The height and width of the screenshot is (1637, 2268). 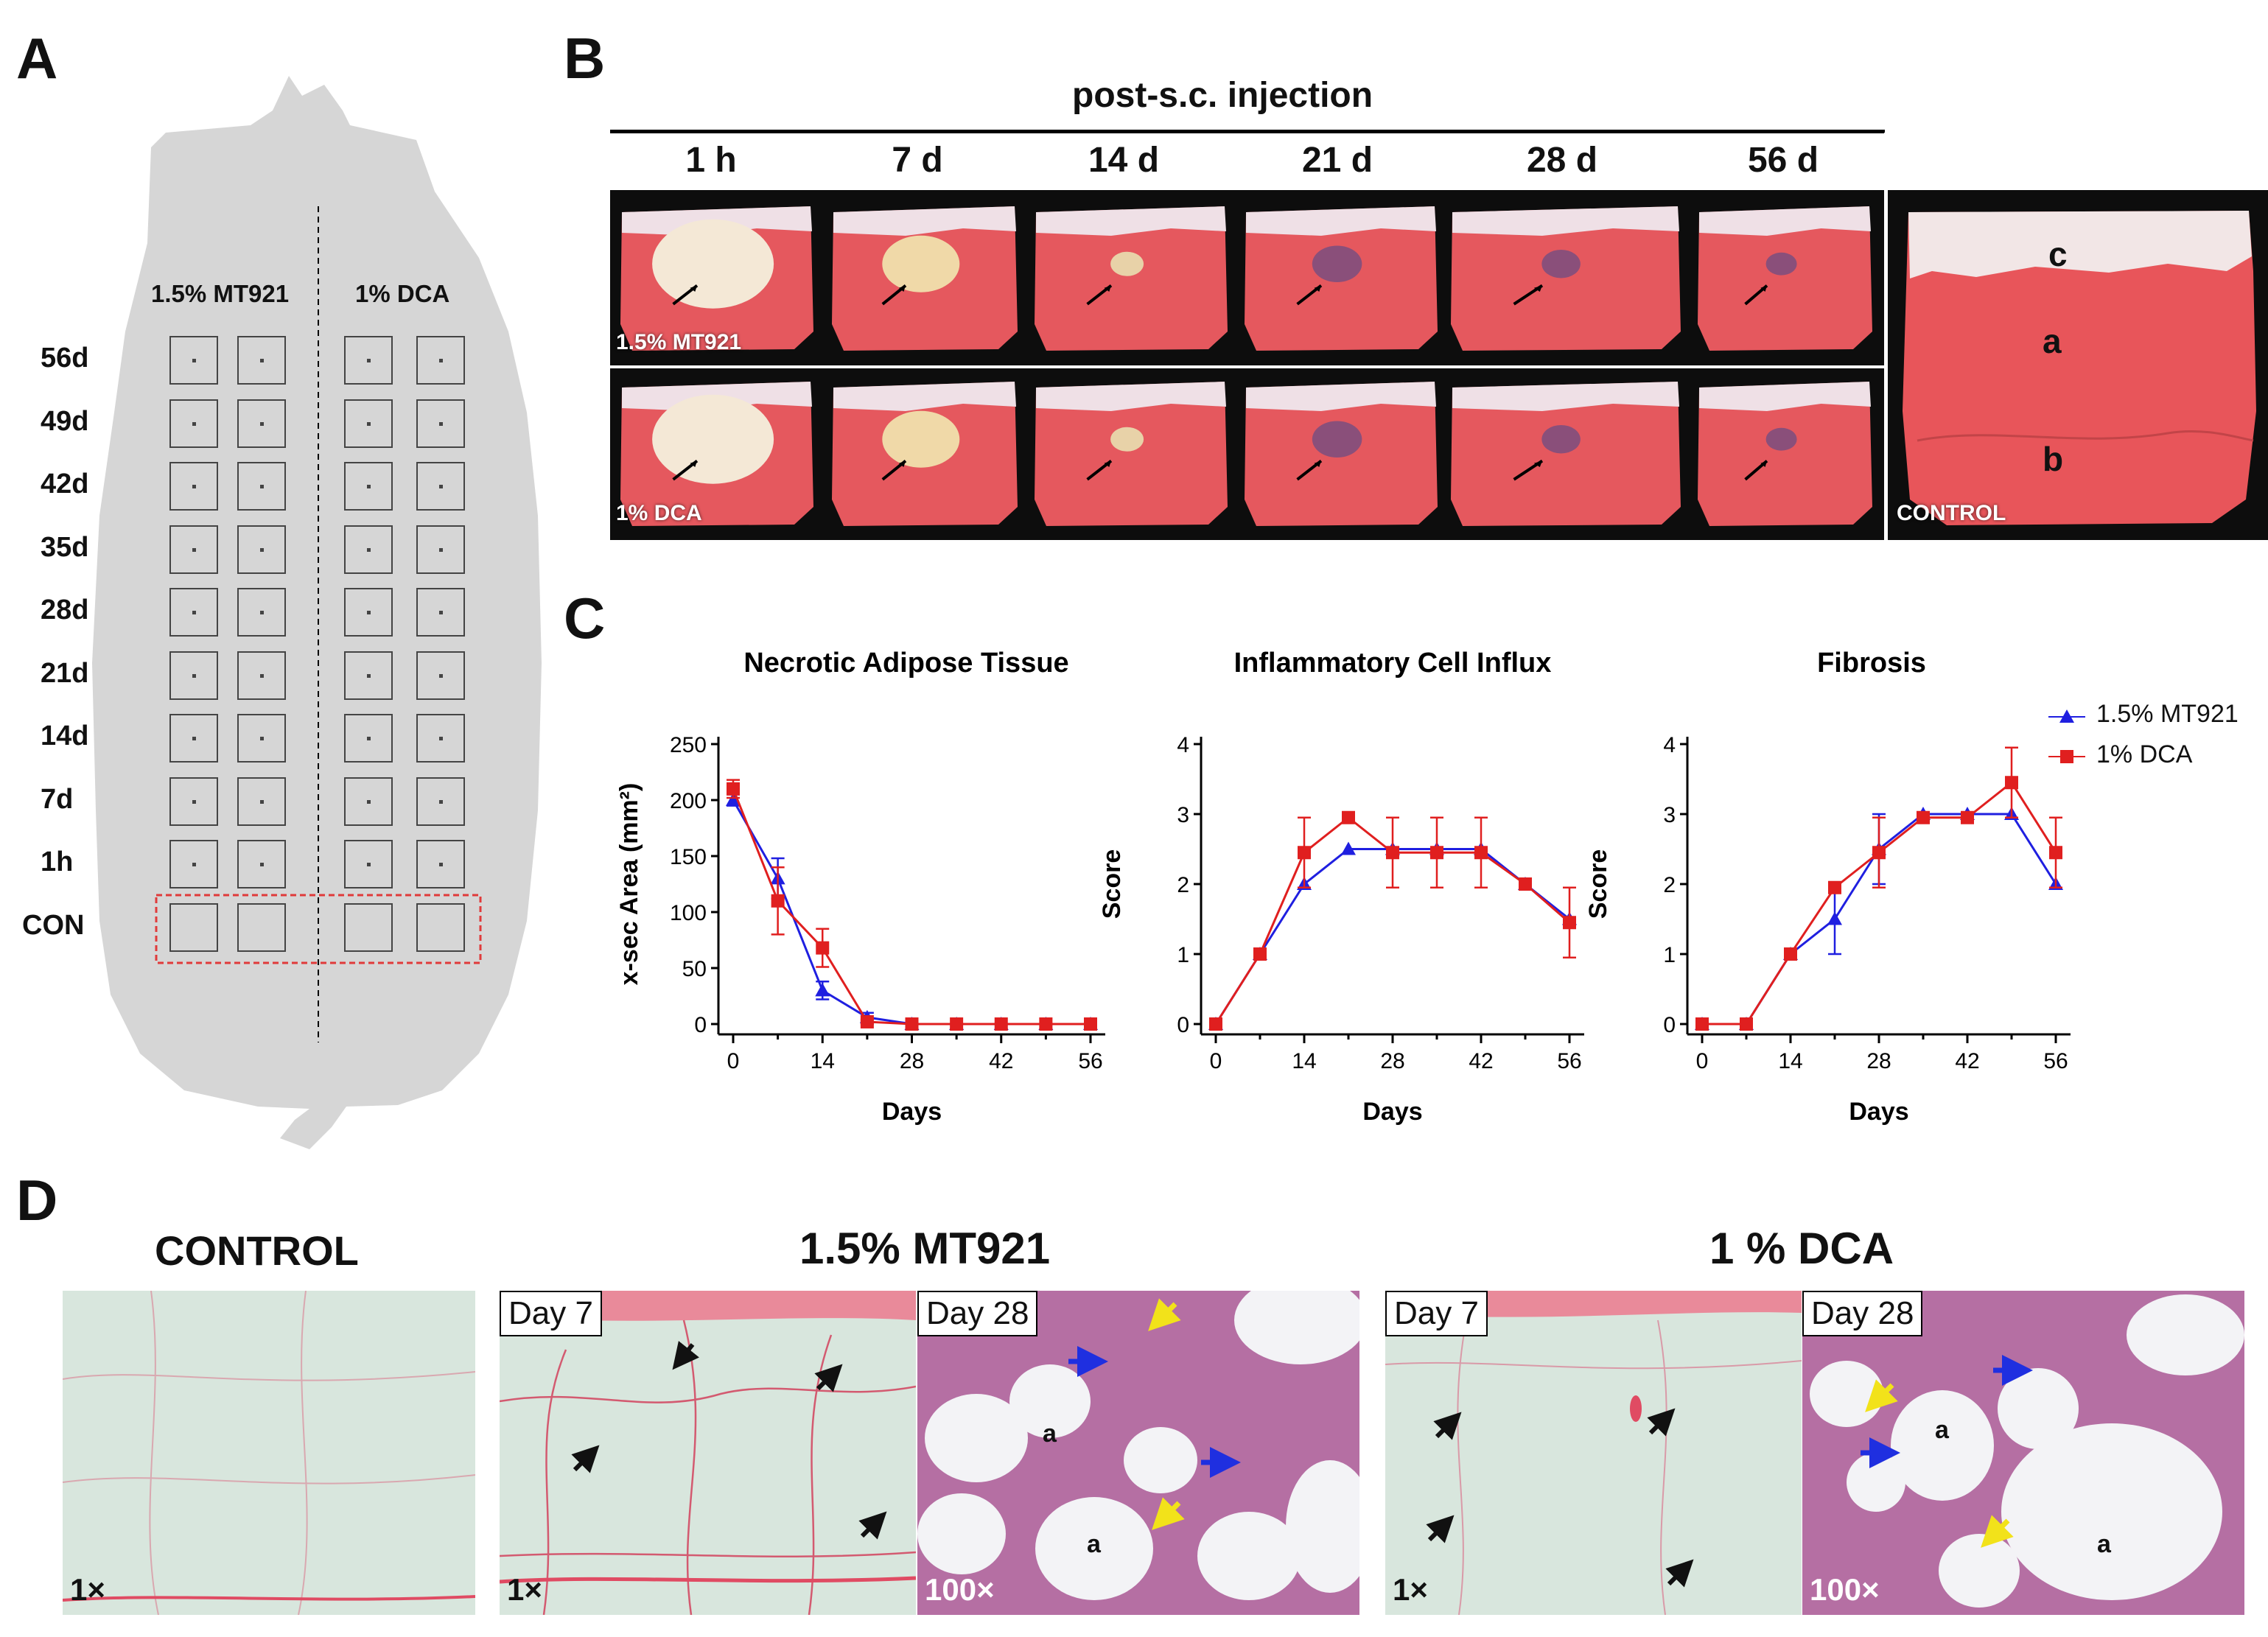 What do you see at coordinates (2079, 368) in the screenshot?
I see `control-tissue` at bounding box center [2079, 368].